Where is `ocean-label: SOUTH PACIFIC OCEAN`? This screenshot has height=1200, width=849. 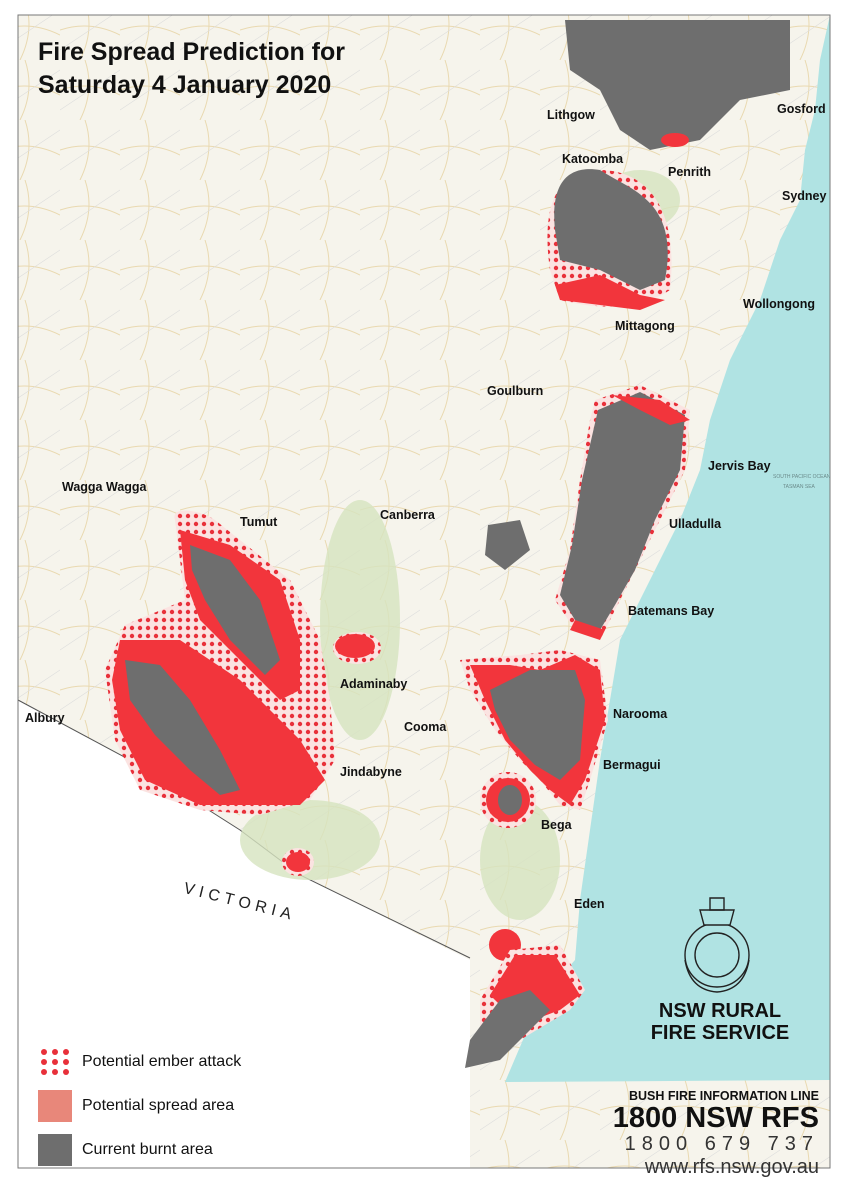
ocean-label: SOUTH PACIFIC OCEAN is located at coordinates (802, 477).